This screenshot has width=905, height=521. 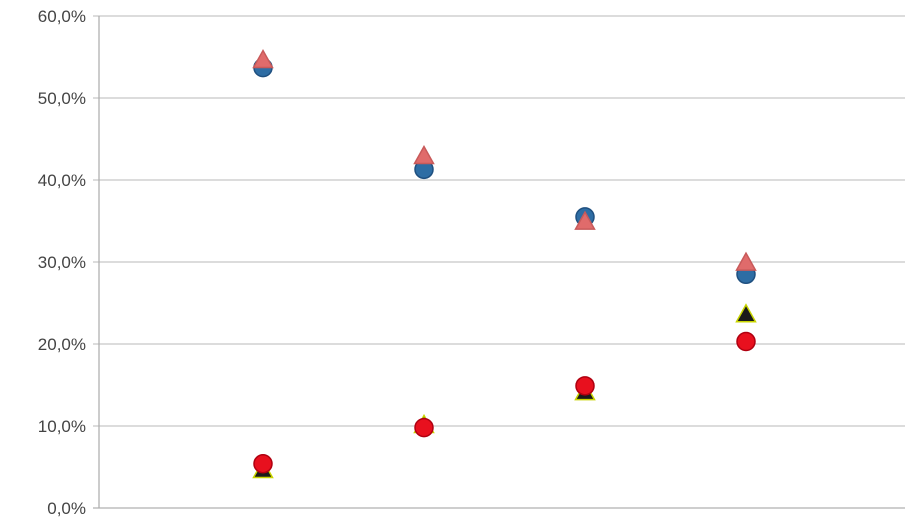 I want to click on y-tick-label: 20,0%, so click(x=62, y=344).